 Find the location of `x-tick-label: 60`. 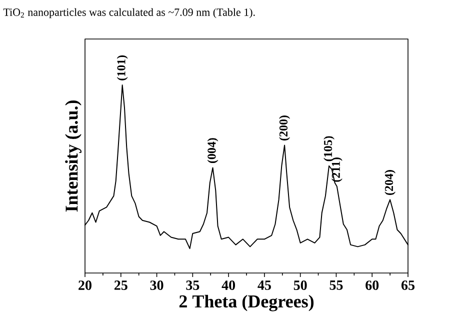

x-tick-label: 60 is located at coordinates (372, 285).